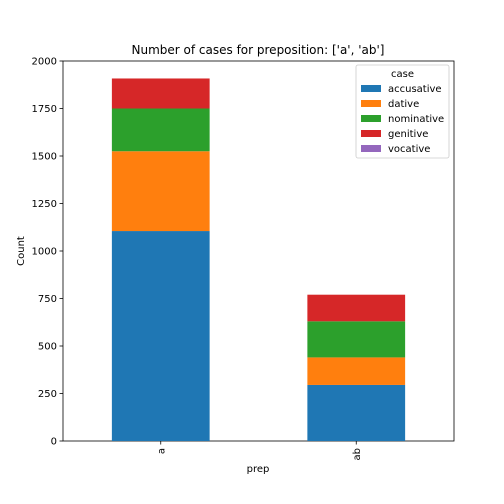  I want to click on legend-label-vocative: vocative, so click(409, 149).